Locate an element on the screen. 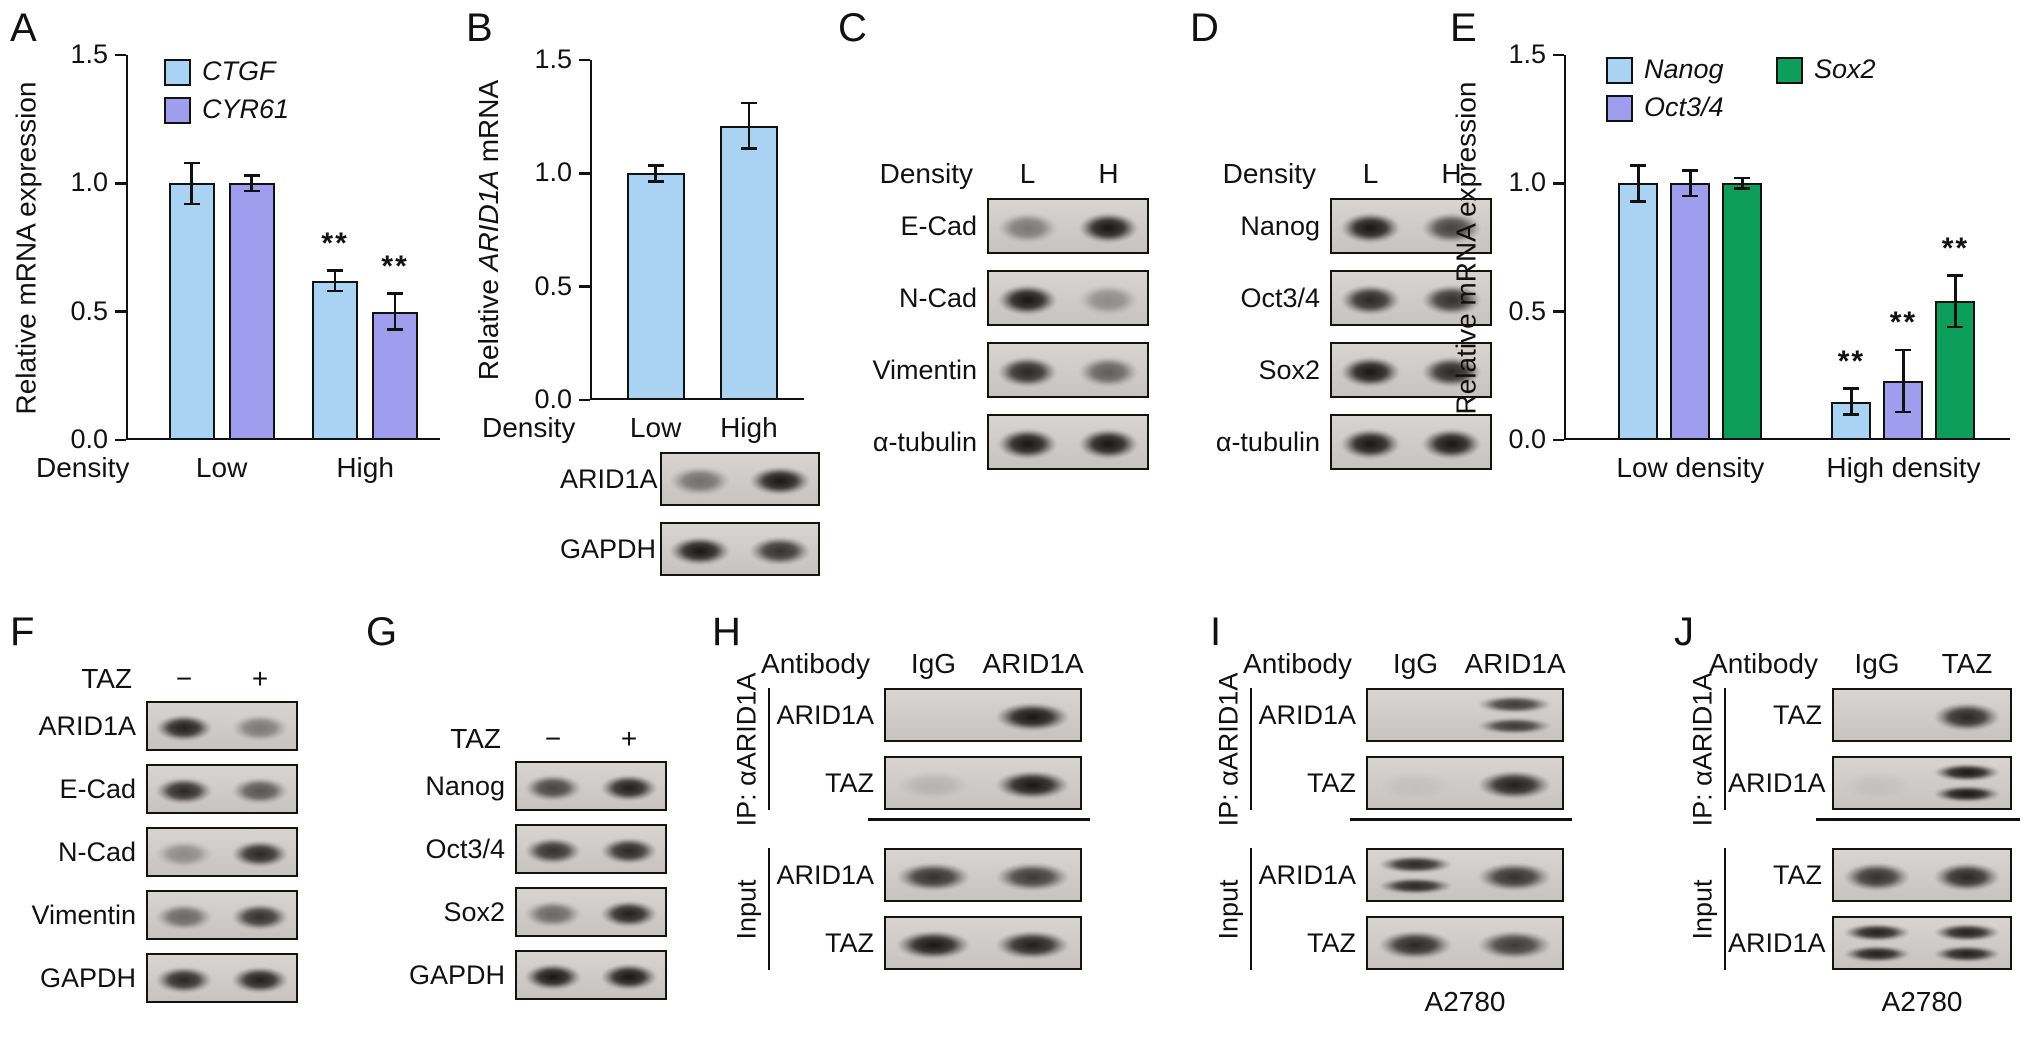 The width and height of the screenshot is (2032, 1054). lane-label: TAZ is located at coordinates (1967, 663).